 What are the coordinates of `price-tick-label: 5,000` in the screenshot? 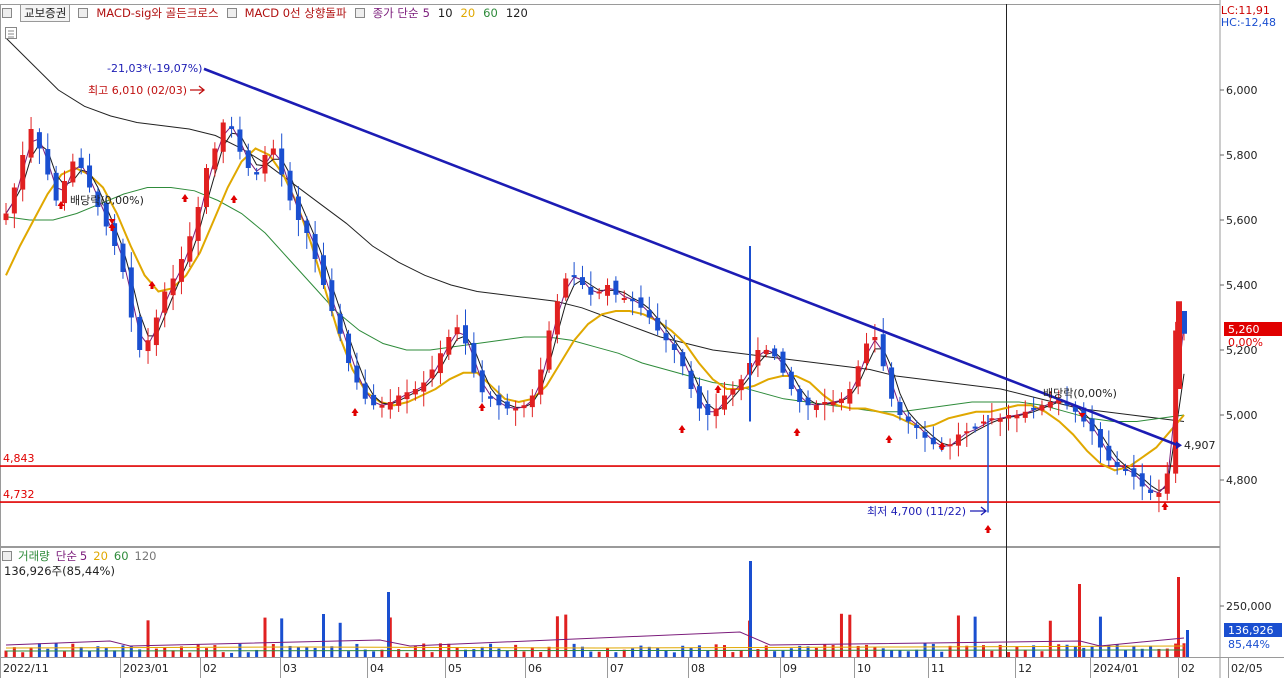 It's located at (1242, 415).